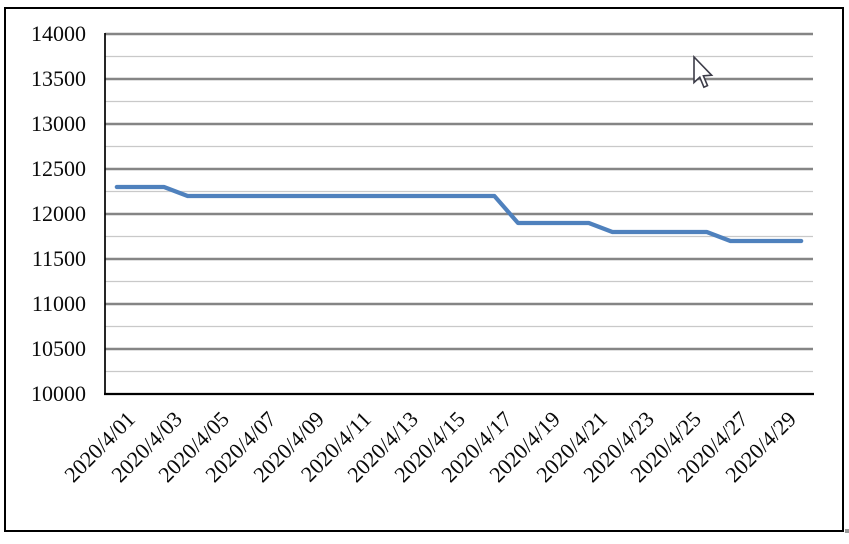  Describe the element at coordinates (58, 33) in the screenshot. I see `y-tick-label: 14000` at that location.